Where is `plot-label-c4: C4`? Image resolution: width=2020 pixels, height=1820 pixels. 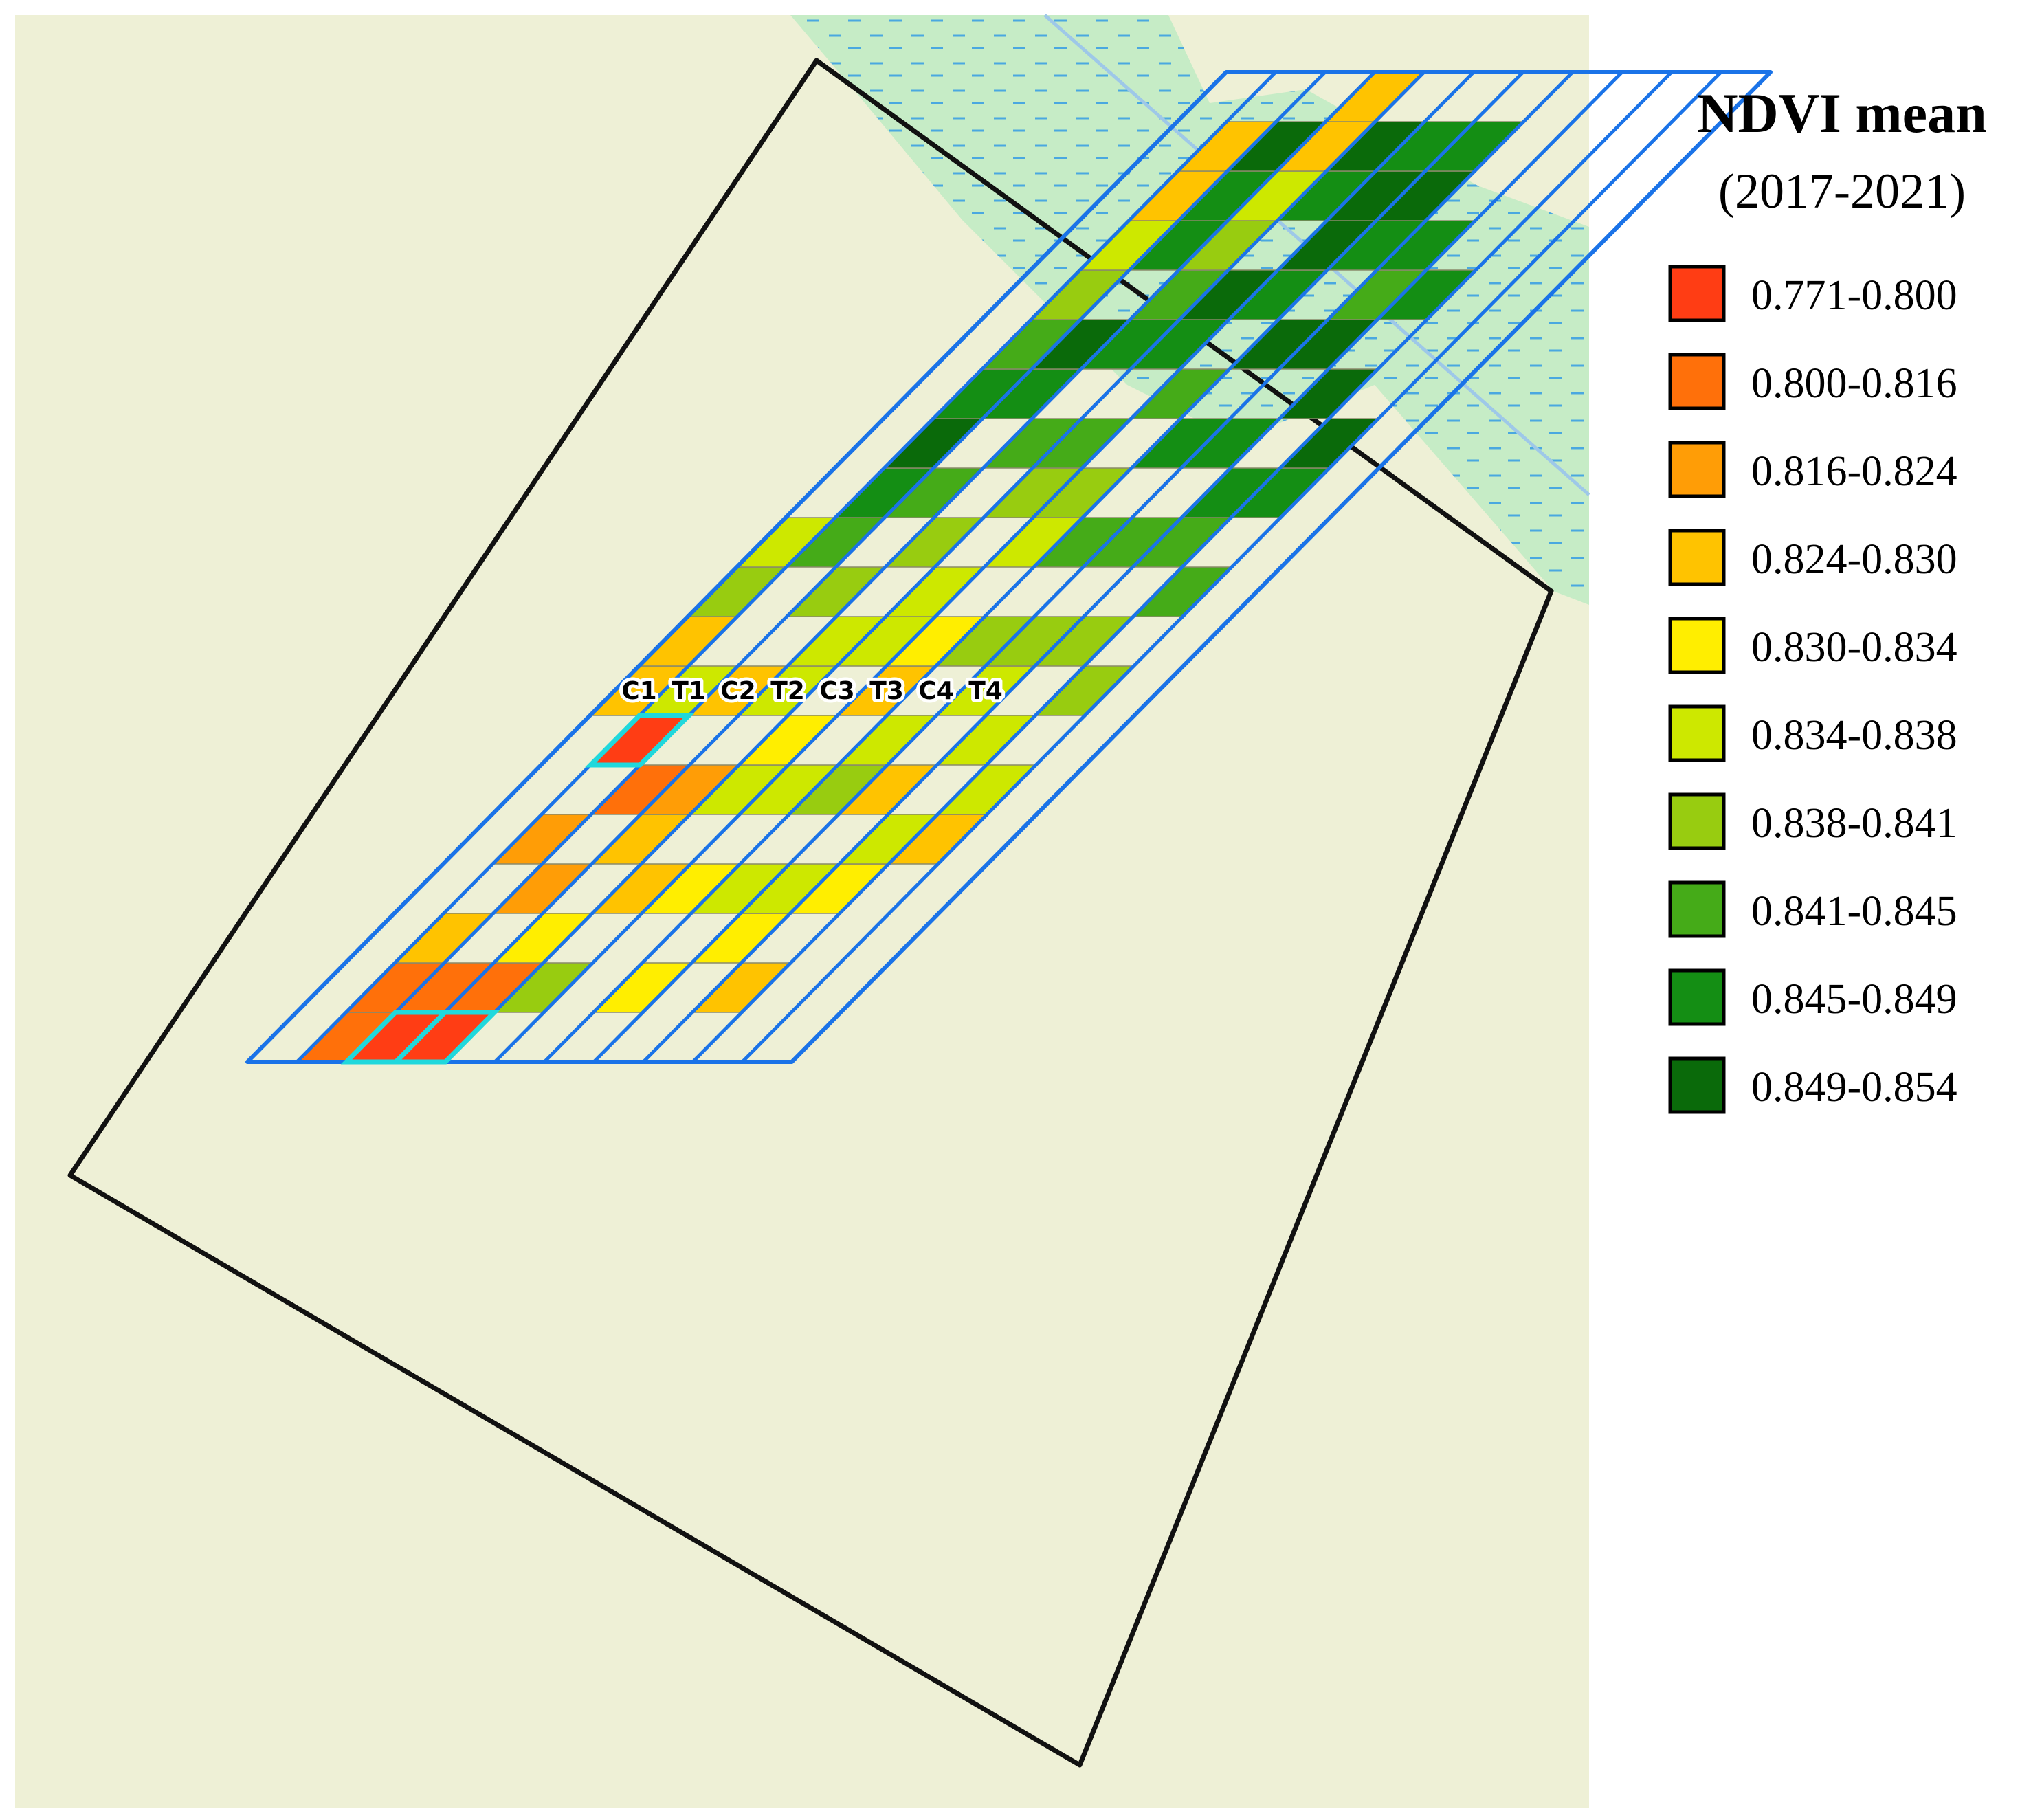
plot-label-c4: C4 is located at coordinates (935, 691).